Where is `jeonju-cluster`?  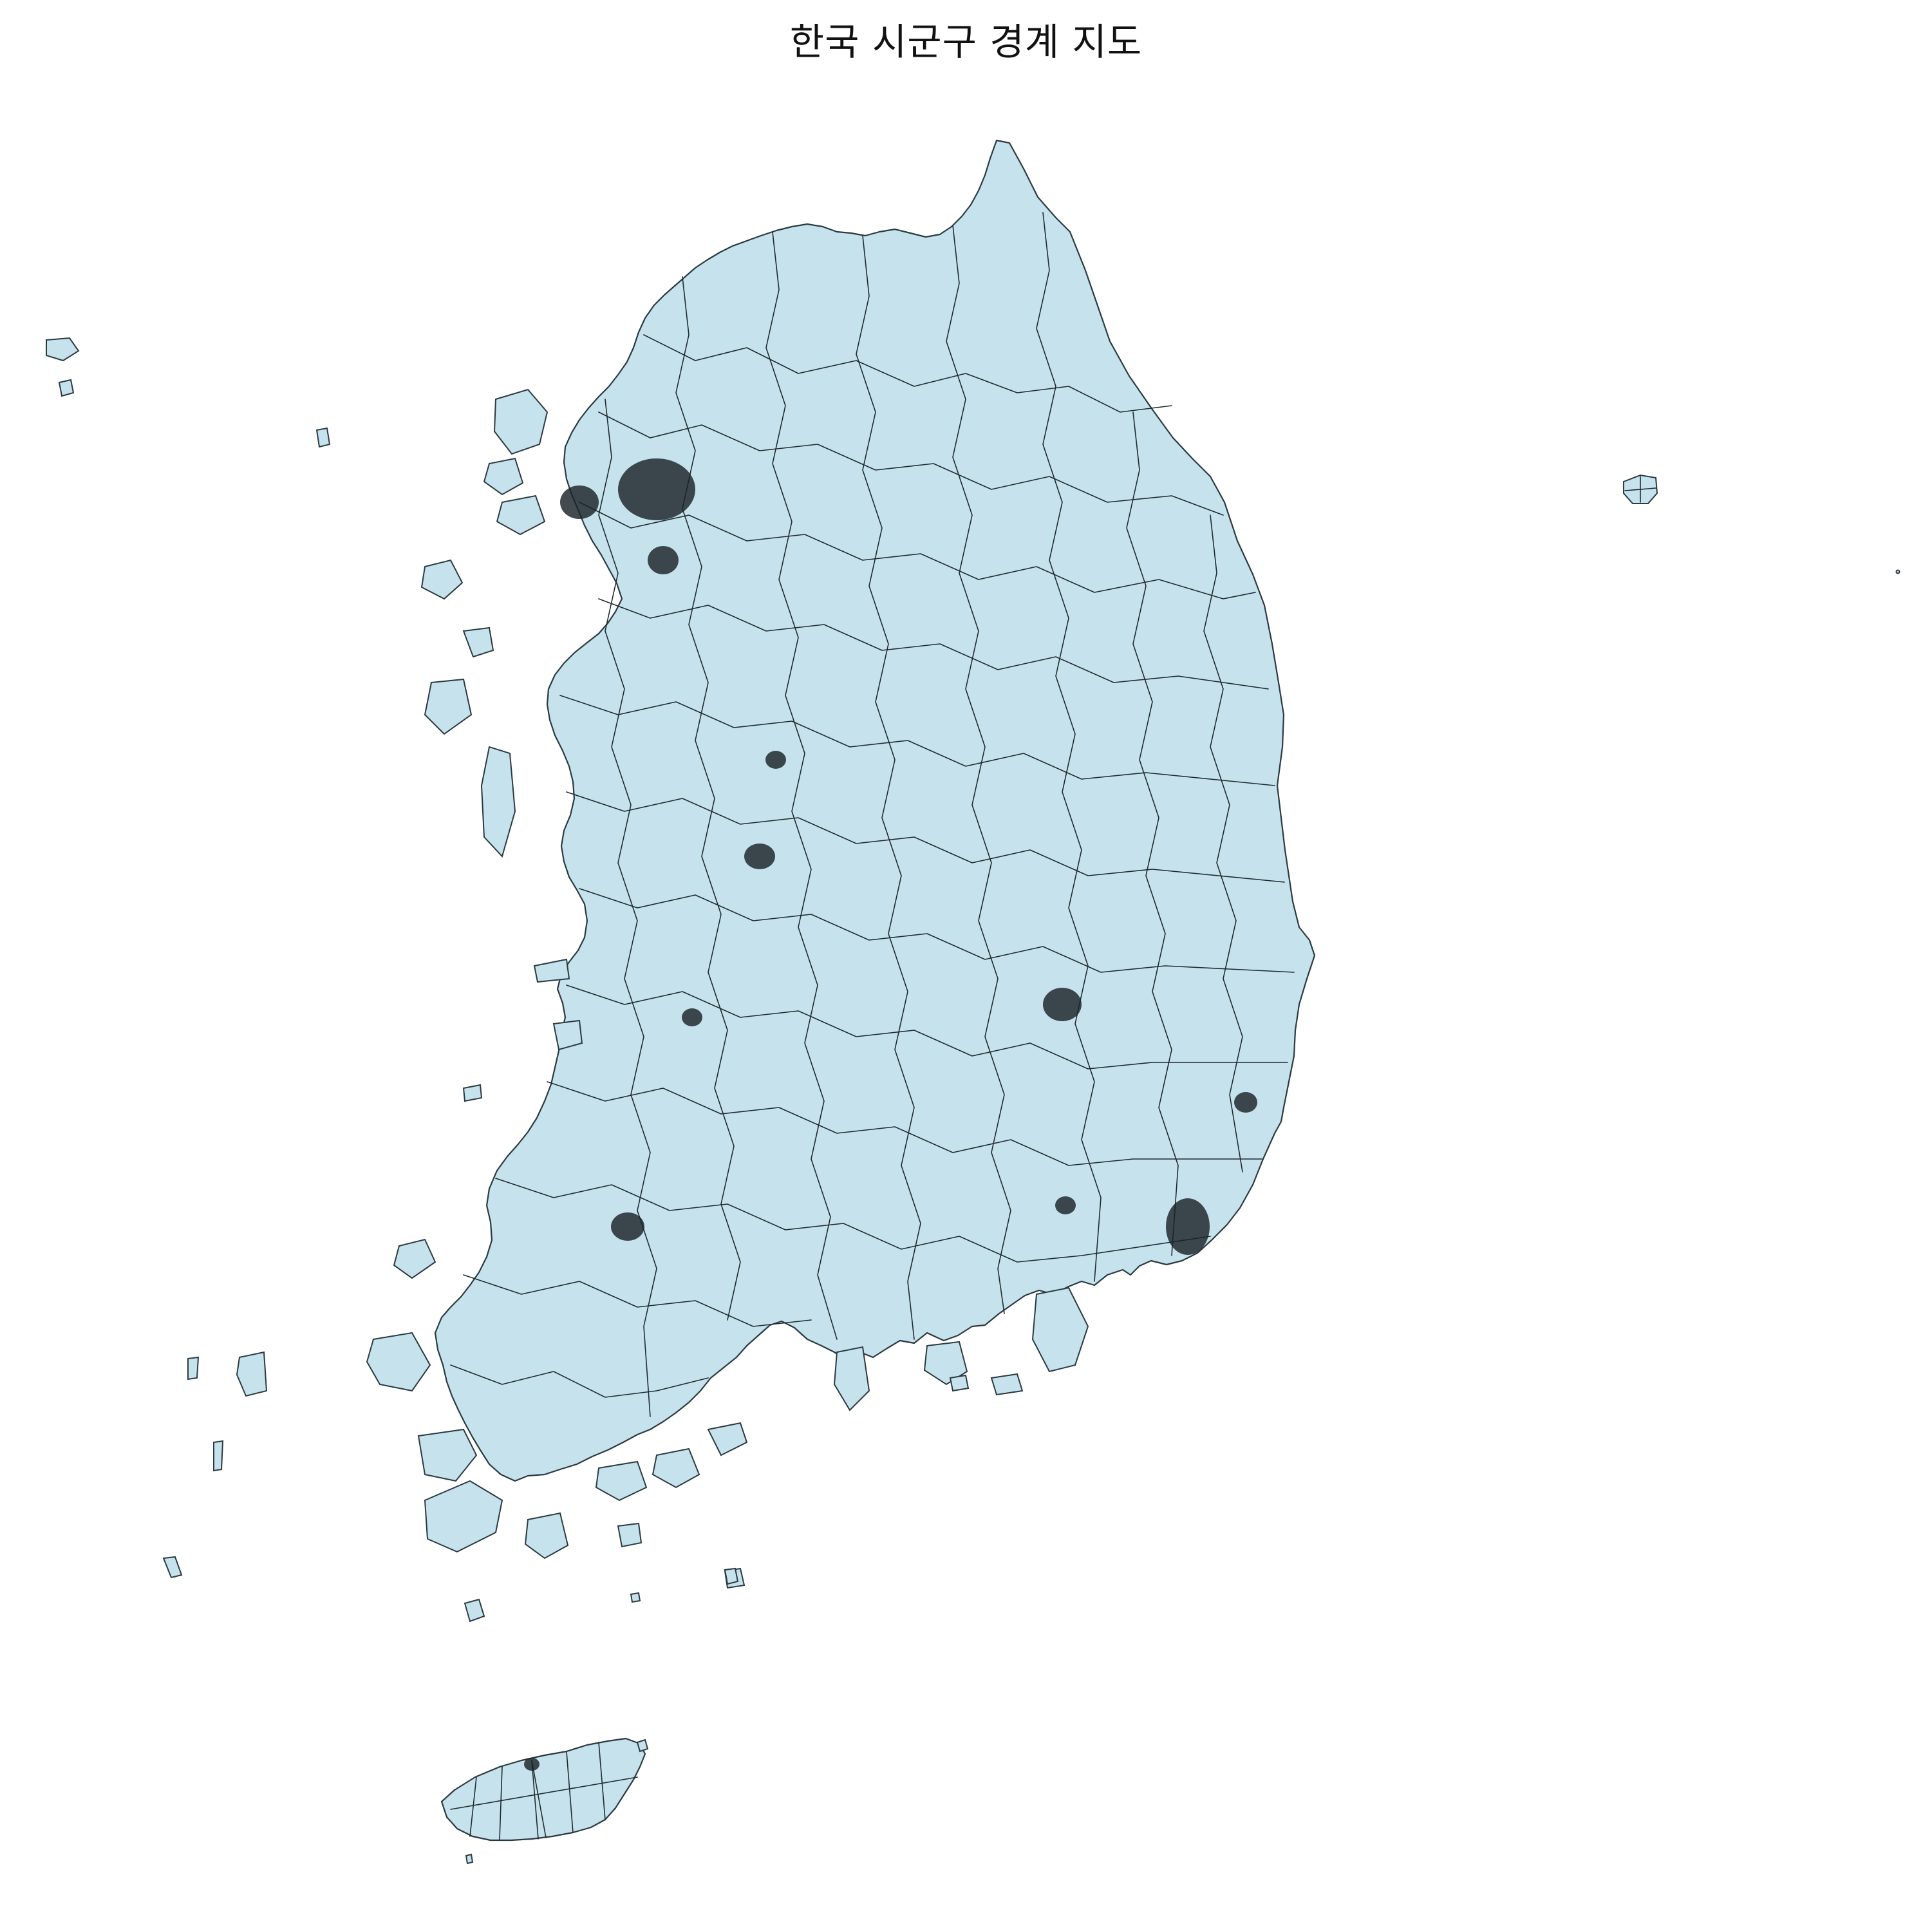
jeonju-cluster is located at coordinates (692, 1017).